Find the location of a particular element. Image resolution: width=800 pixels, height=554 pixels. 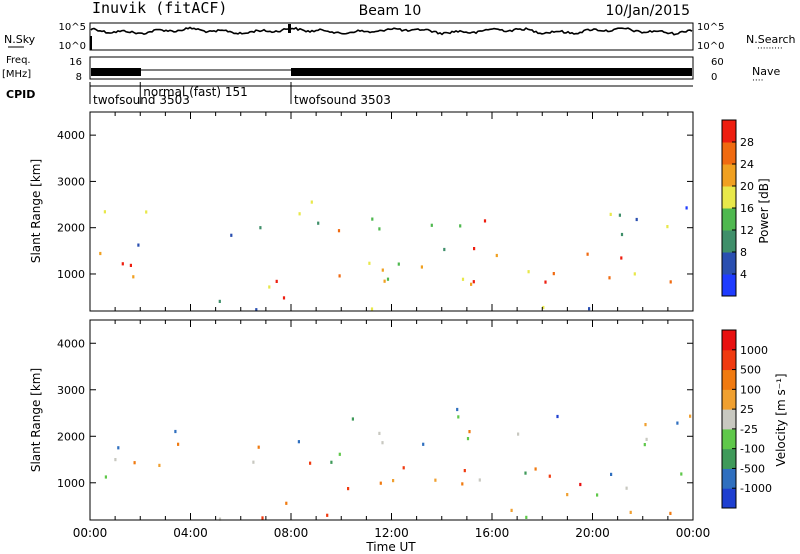

freq-axis-bottom: 8 is located at coordinates (79, 77).